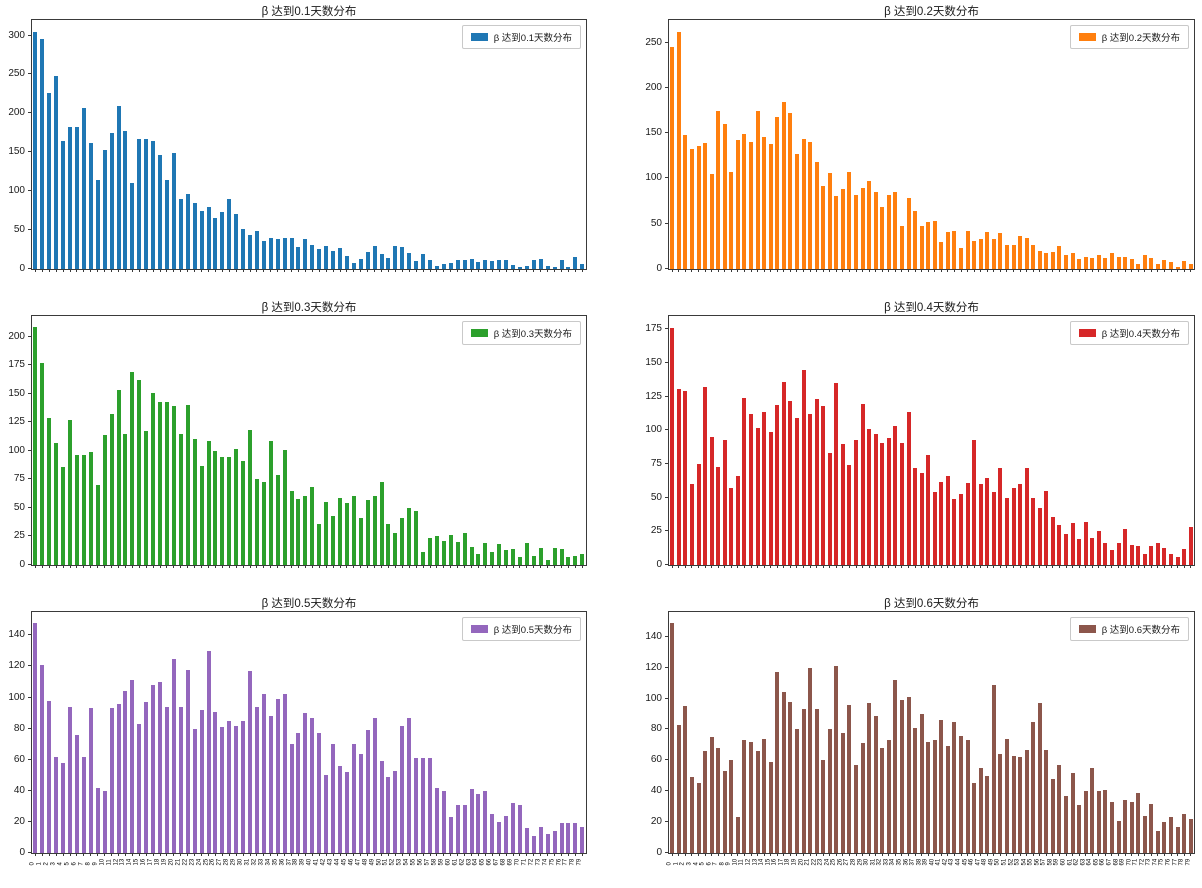  I want to click on y-tick-label: 100, so click(653, 698).